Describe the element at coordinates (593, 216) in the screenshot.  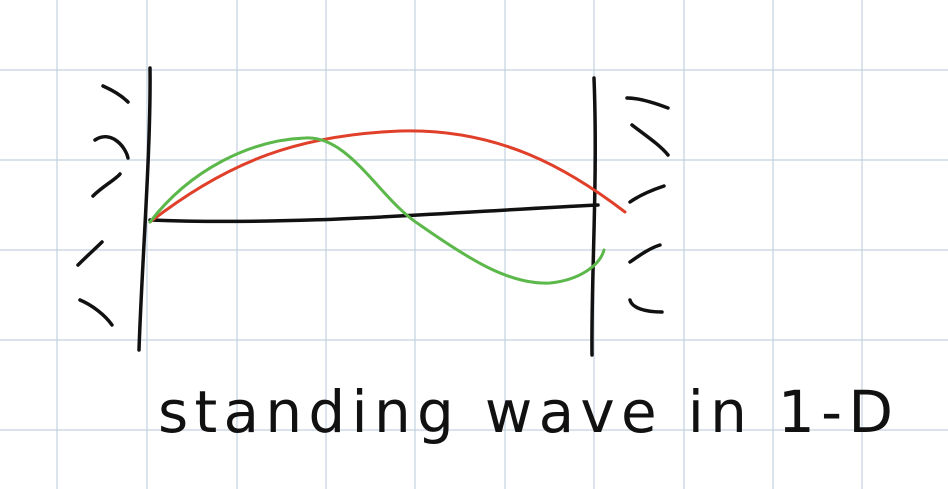
I see `right-wall` at that location.